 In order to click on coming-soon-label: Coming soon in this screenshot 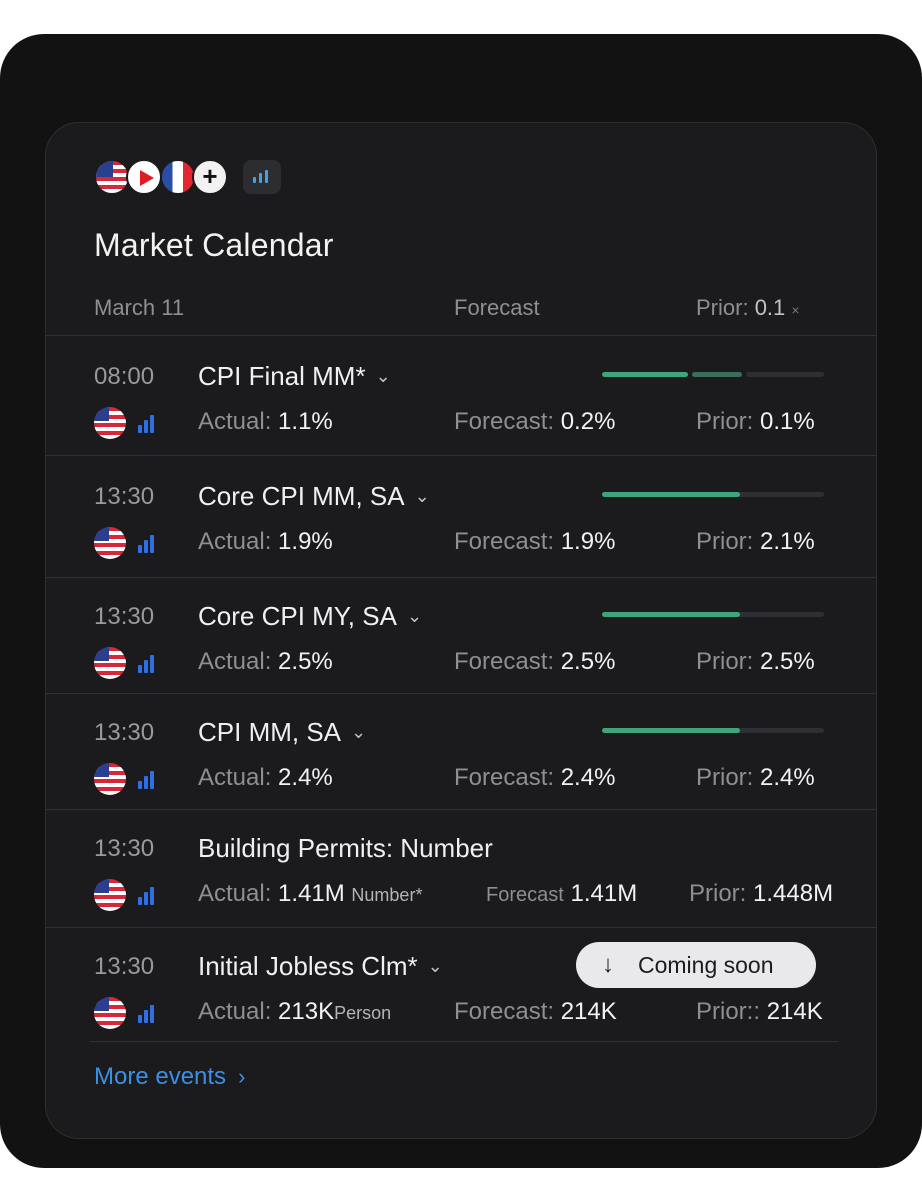, I will do `click(706, 965)`.